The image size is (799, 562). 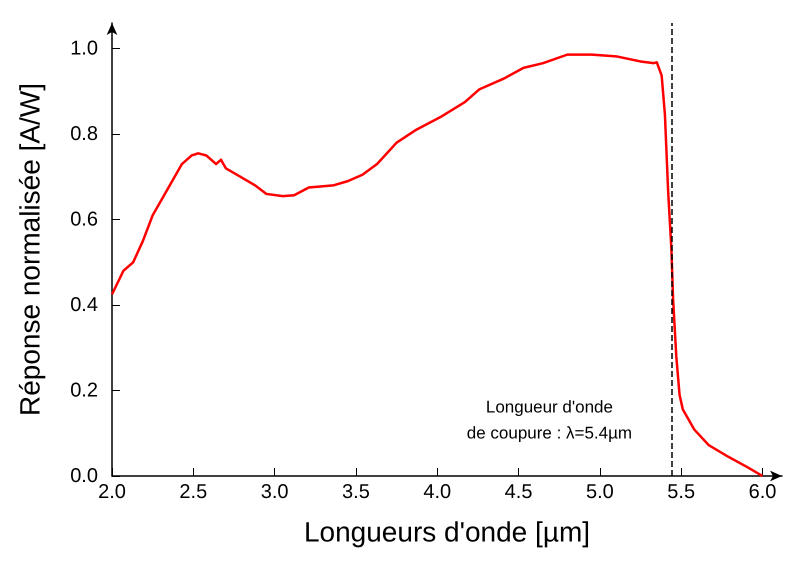 What do you see at coordinates (356, 492) in the screenshot?
I see `x-tick-label: 3.5` at bounding box center [356, 492].